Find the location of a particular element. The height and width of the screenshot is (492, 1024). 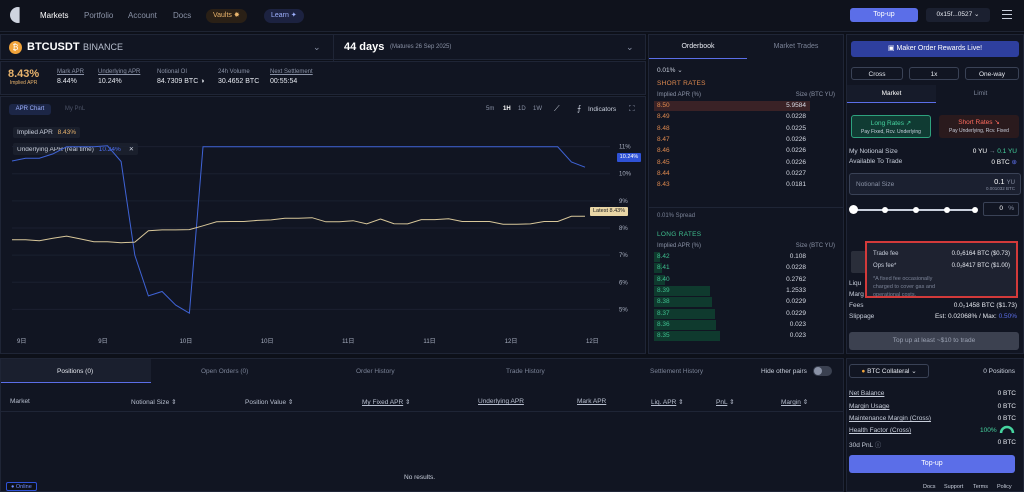

col-notional-size: Notional Size ⇕ is located at coordinates (154, 402).